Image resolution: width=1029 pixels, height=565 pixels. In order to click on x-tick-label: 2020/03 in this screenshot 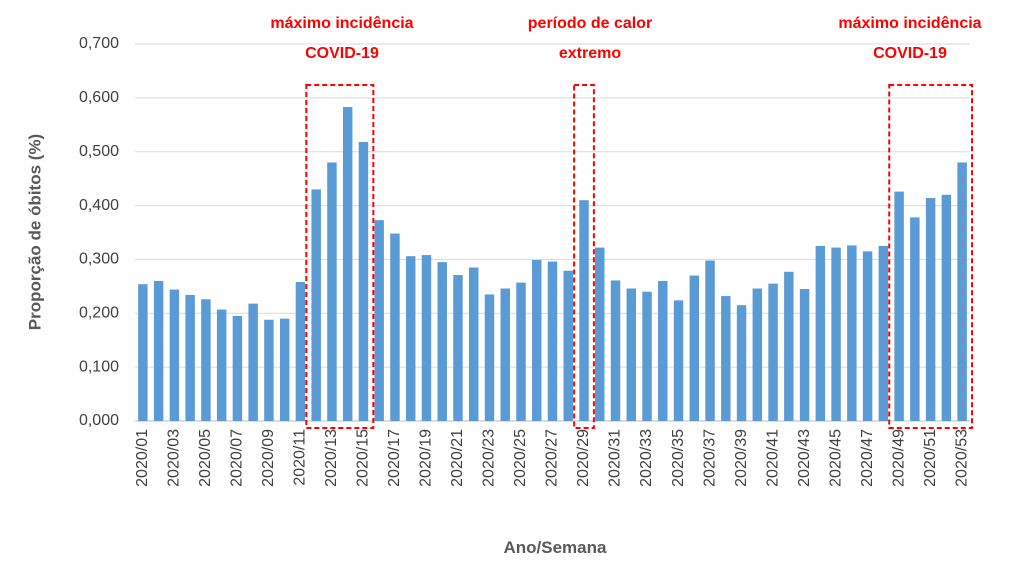, I will do `click(174, 458)`.